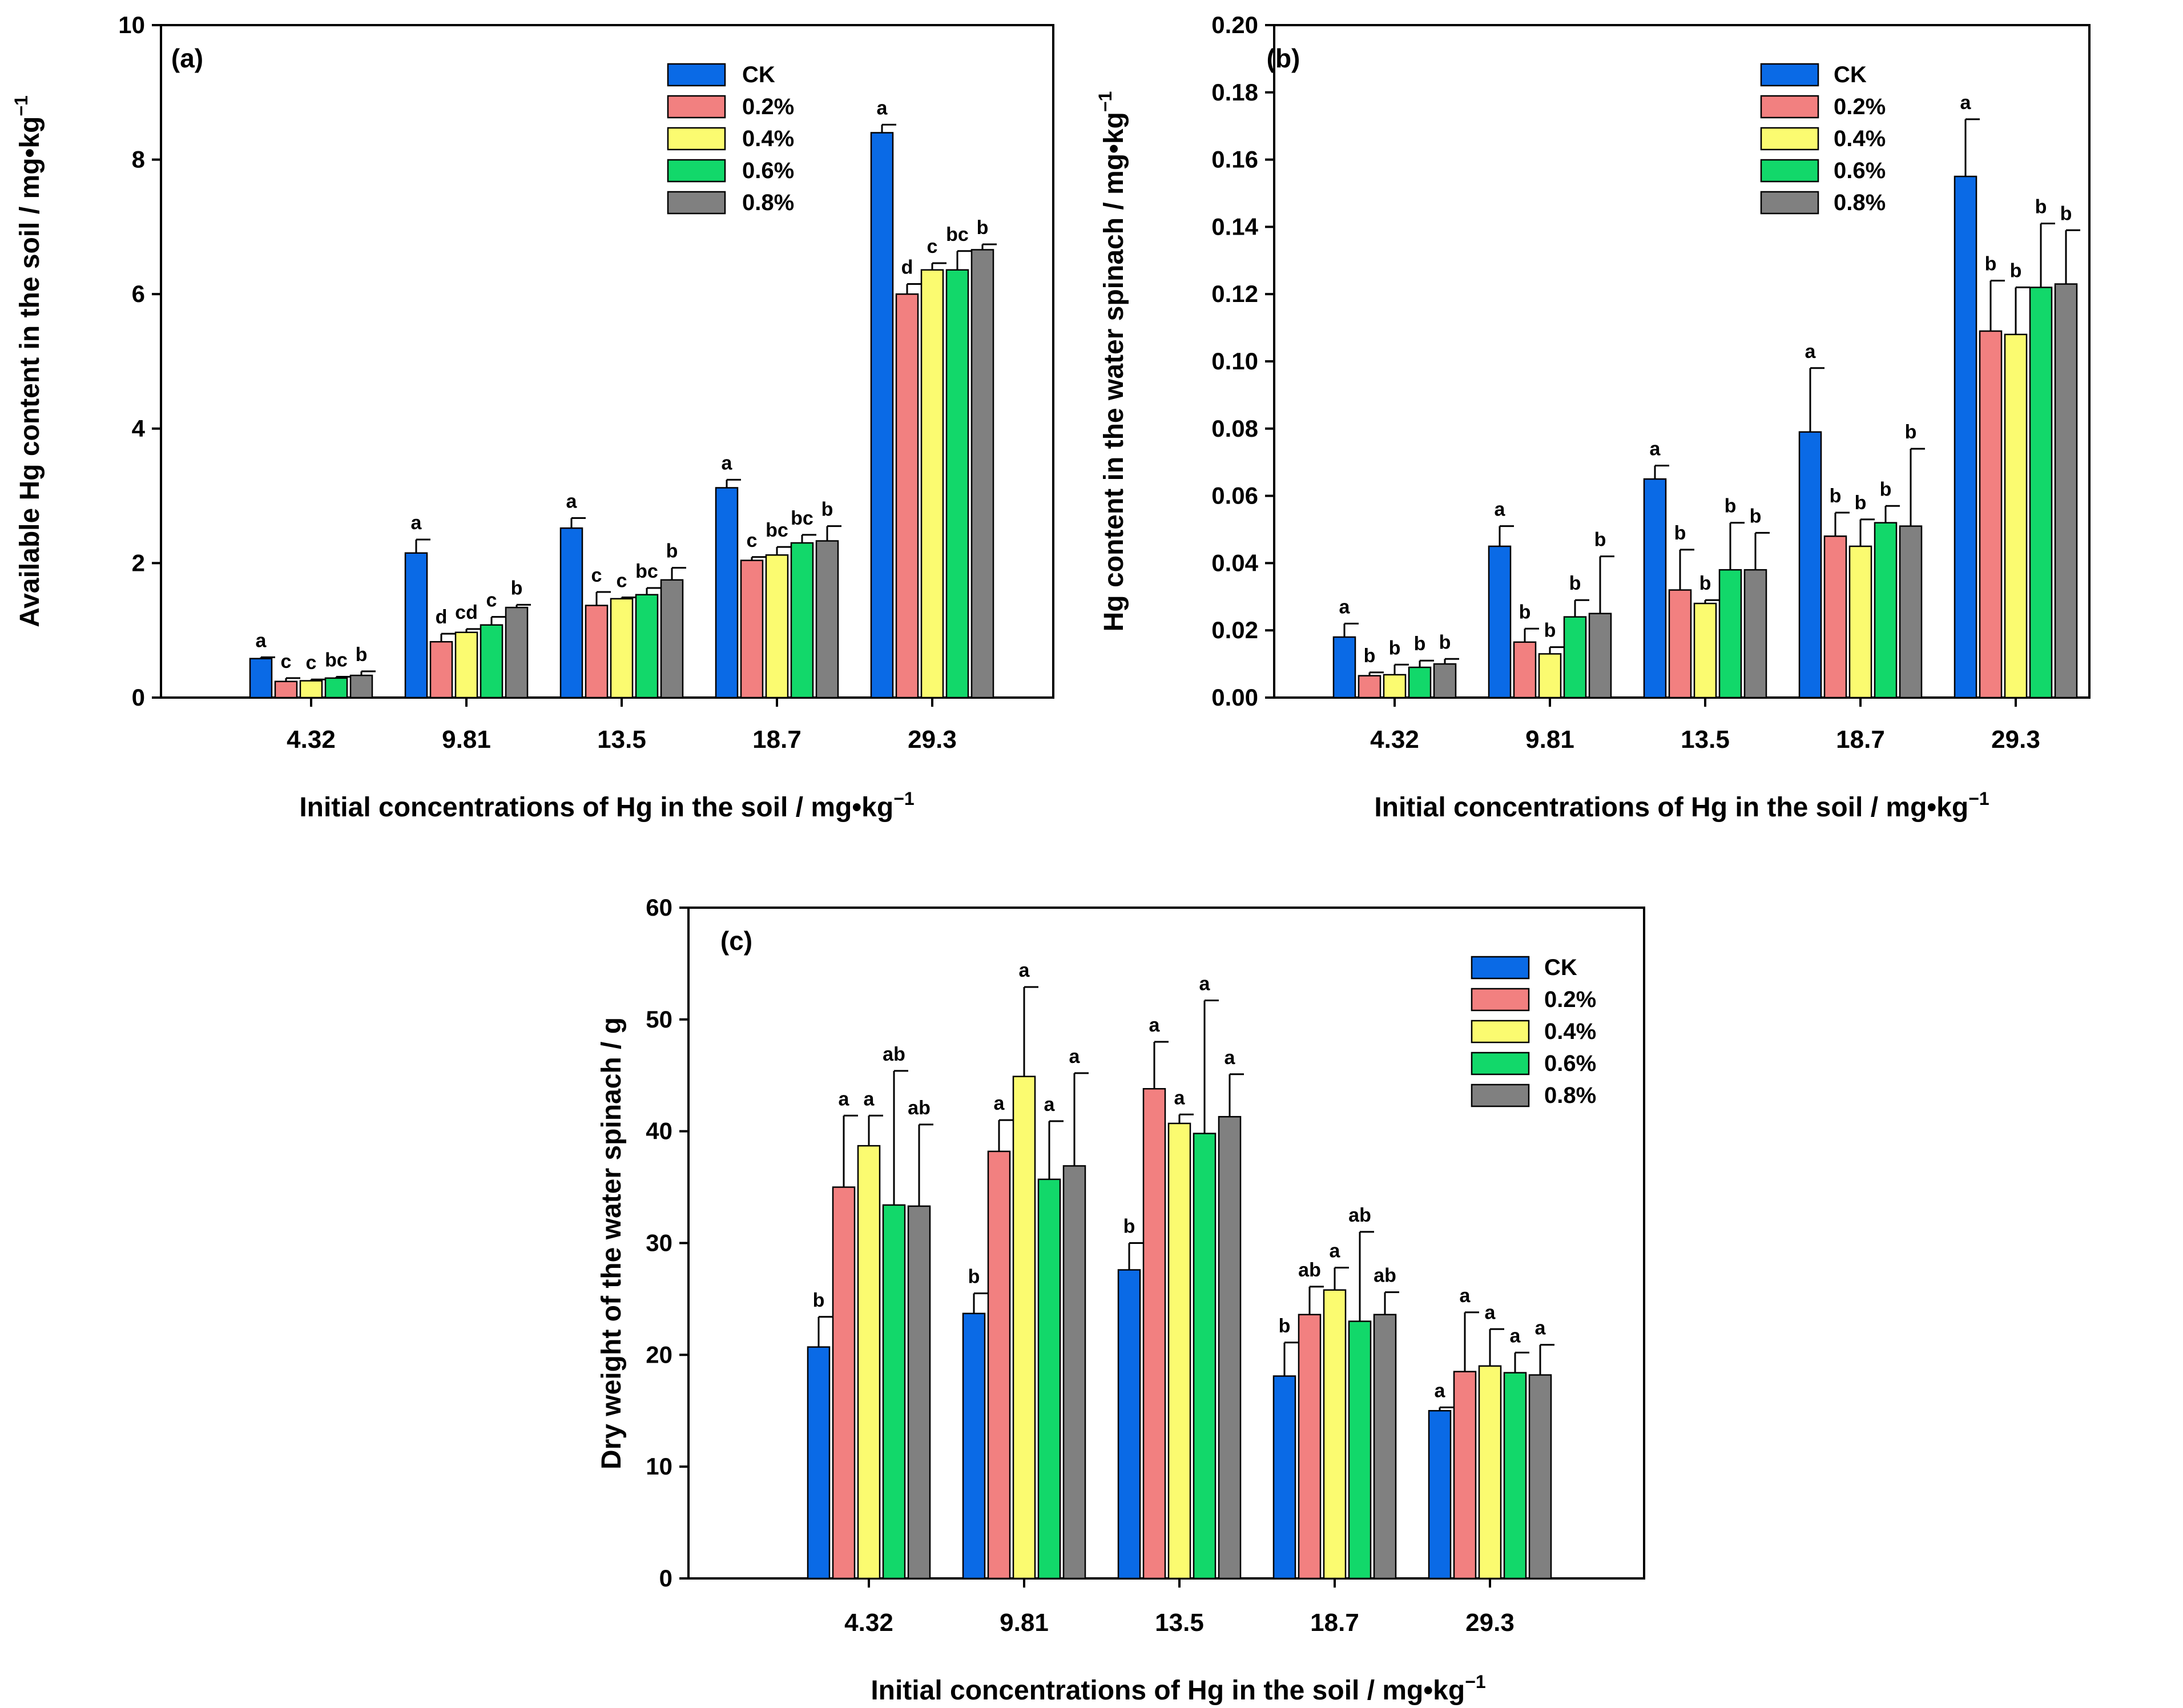  What do you see at coordinates (187, 58) in the screenshot?
I see `panel-label: (a)` at bounding box center [187, 58].